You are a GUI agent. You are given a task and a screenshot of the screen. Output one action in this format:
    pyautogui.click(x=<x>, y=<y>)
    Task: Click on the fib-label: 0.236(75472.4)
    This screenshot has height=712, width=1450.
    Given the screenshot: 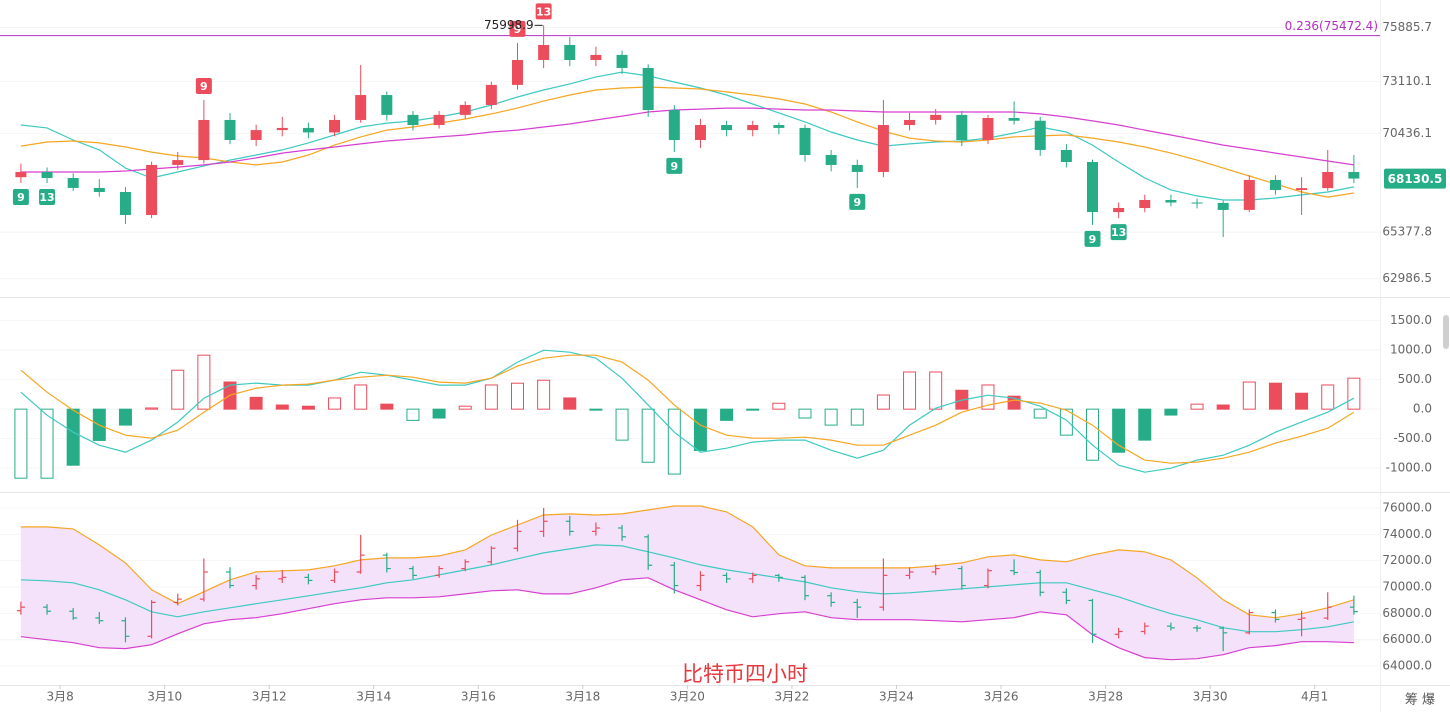 What is the action you would take?
    pyautogui.click(x=1331, y=26)
    